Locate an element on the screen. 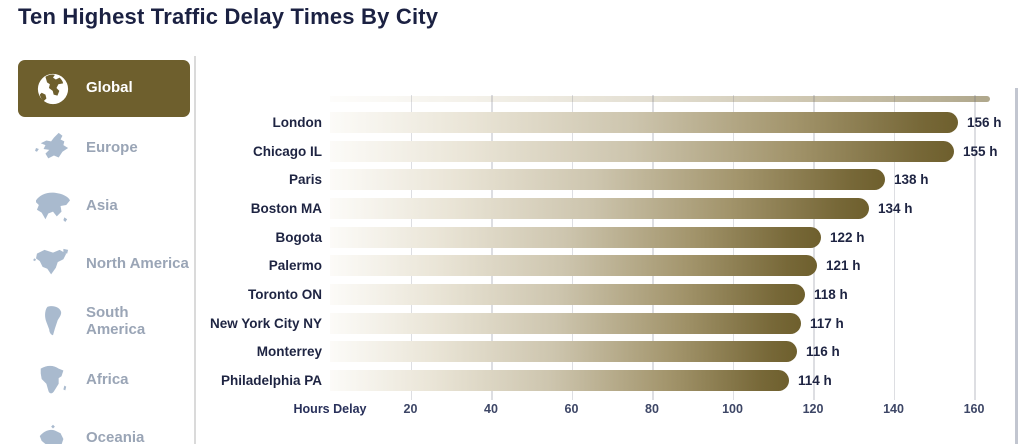 This screenshot has height=444, width=1024. south-america-map-icon is located at coordinates (53, 322).